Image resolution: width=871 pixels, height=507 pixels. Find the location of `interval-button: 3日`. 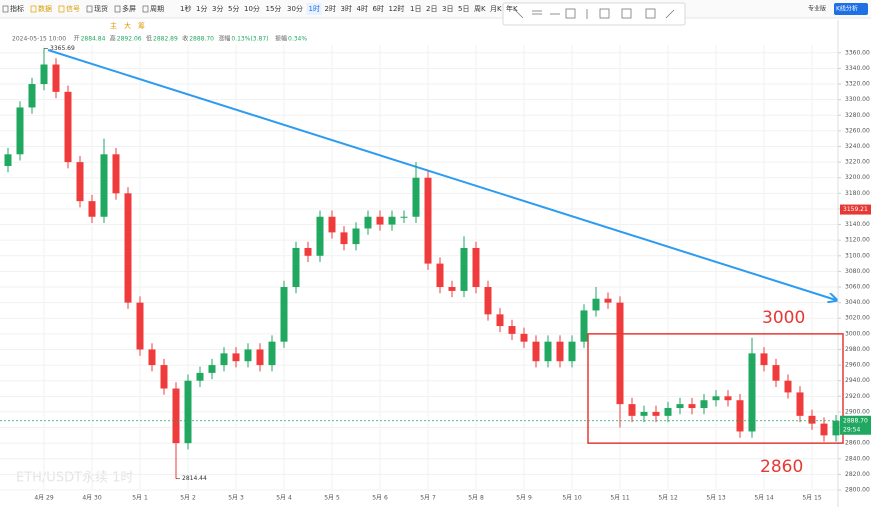

interval-button: 3日 is located at coordinates (447, 9).